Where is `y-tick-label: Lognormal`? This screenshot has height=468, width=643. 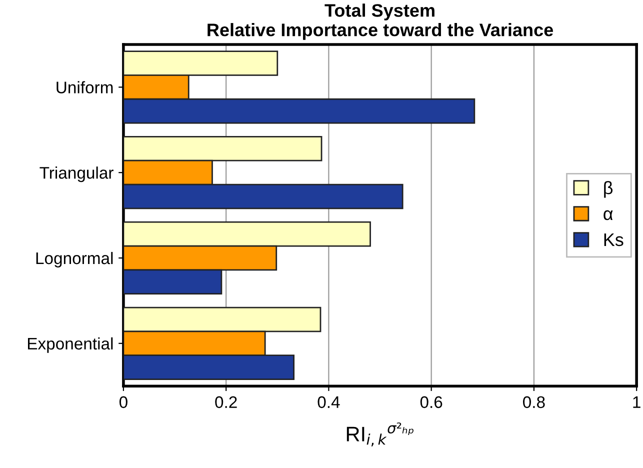
y-tick-label: Lognormal is located at coordinates (74, 260).